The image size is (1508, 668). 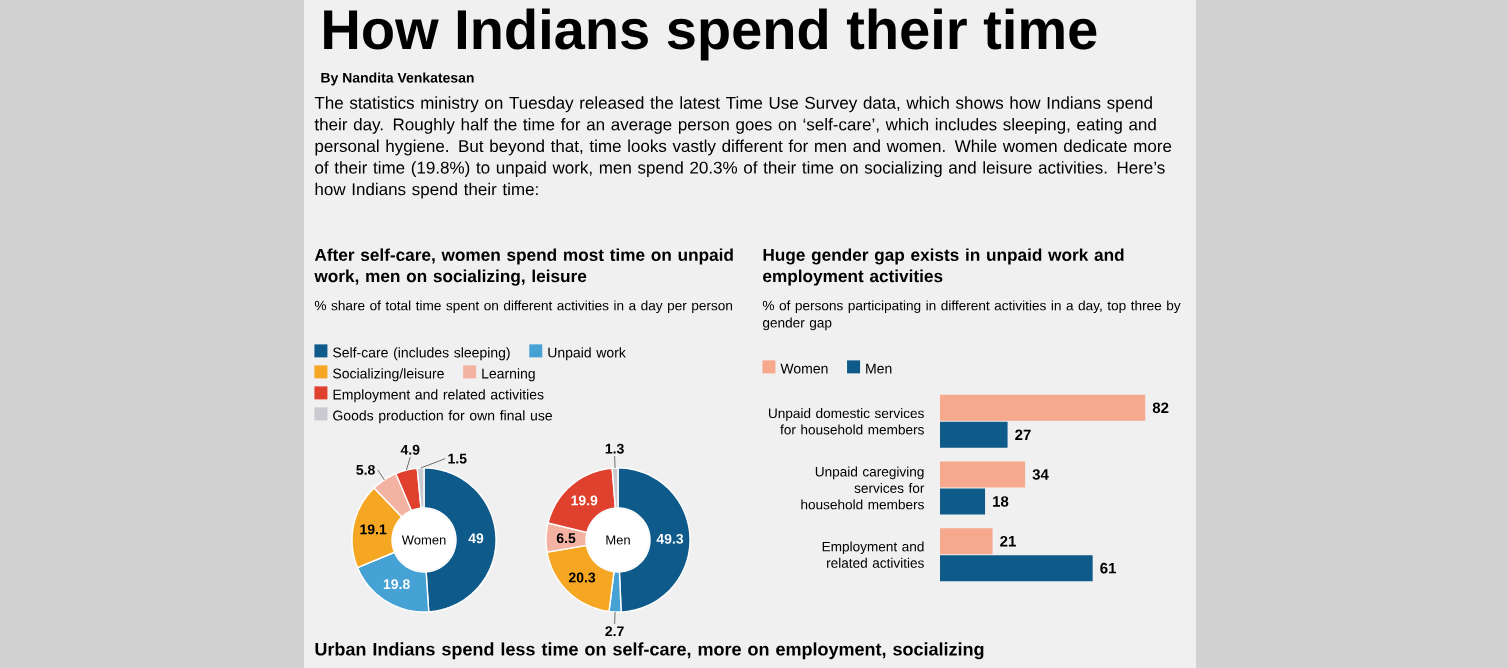 What do you see at coordinates (649, 651) in the screenshot?
I see `text: Urban Indians spend less time on self-care, more on employment, socializing` at bounding box center [649, 651].